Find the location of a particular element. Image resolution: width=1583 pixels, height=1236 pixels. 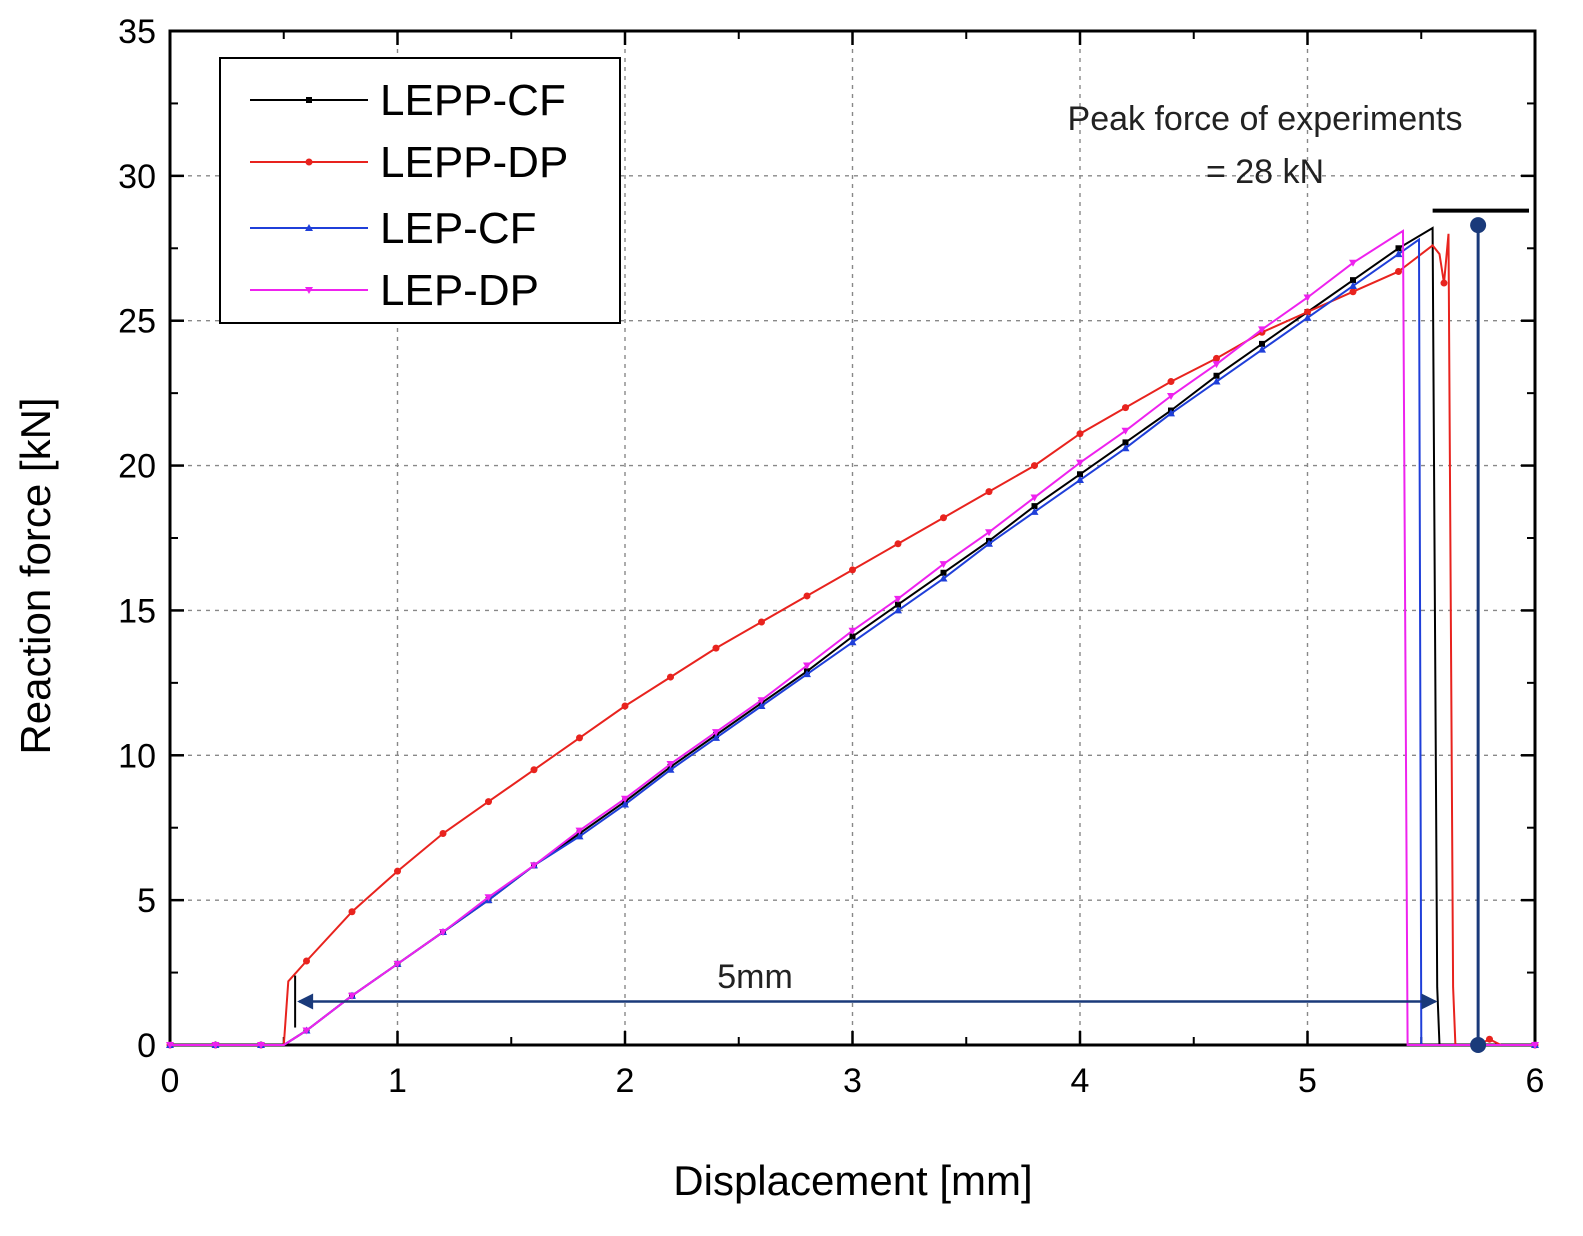

legend-marker-lep-dp is located at coordinates (309, 290).